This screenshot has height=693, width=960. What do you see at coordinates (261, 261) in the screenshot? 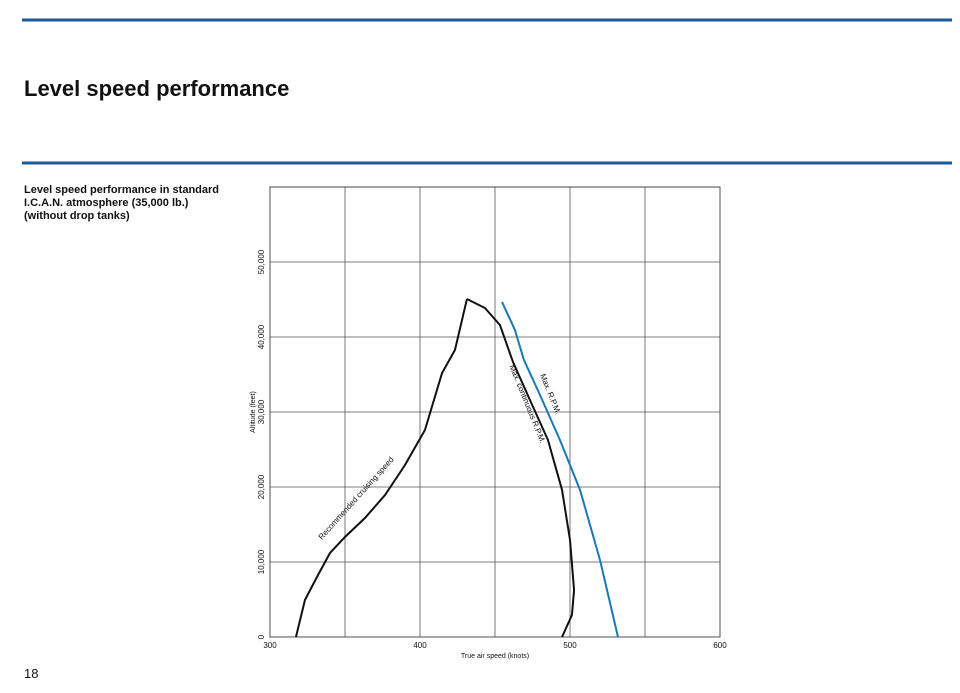
I see `y-tick-label: 50,000` at bounding box center [261, 261].